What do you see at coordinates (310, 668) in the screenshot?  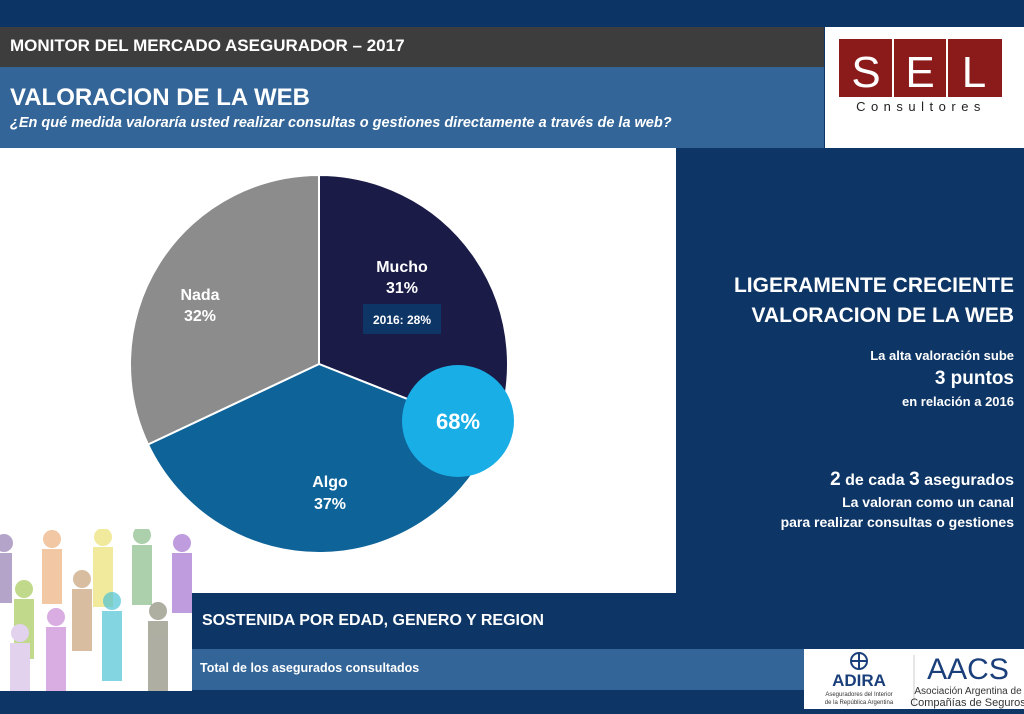 I see `total-text: Total de los asegurados consultados` at bounding box center [310, 668].